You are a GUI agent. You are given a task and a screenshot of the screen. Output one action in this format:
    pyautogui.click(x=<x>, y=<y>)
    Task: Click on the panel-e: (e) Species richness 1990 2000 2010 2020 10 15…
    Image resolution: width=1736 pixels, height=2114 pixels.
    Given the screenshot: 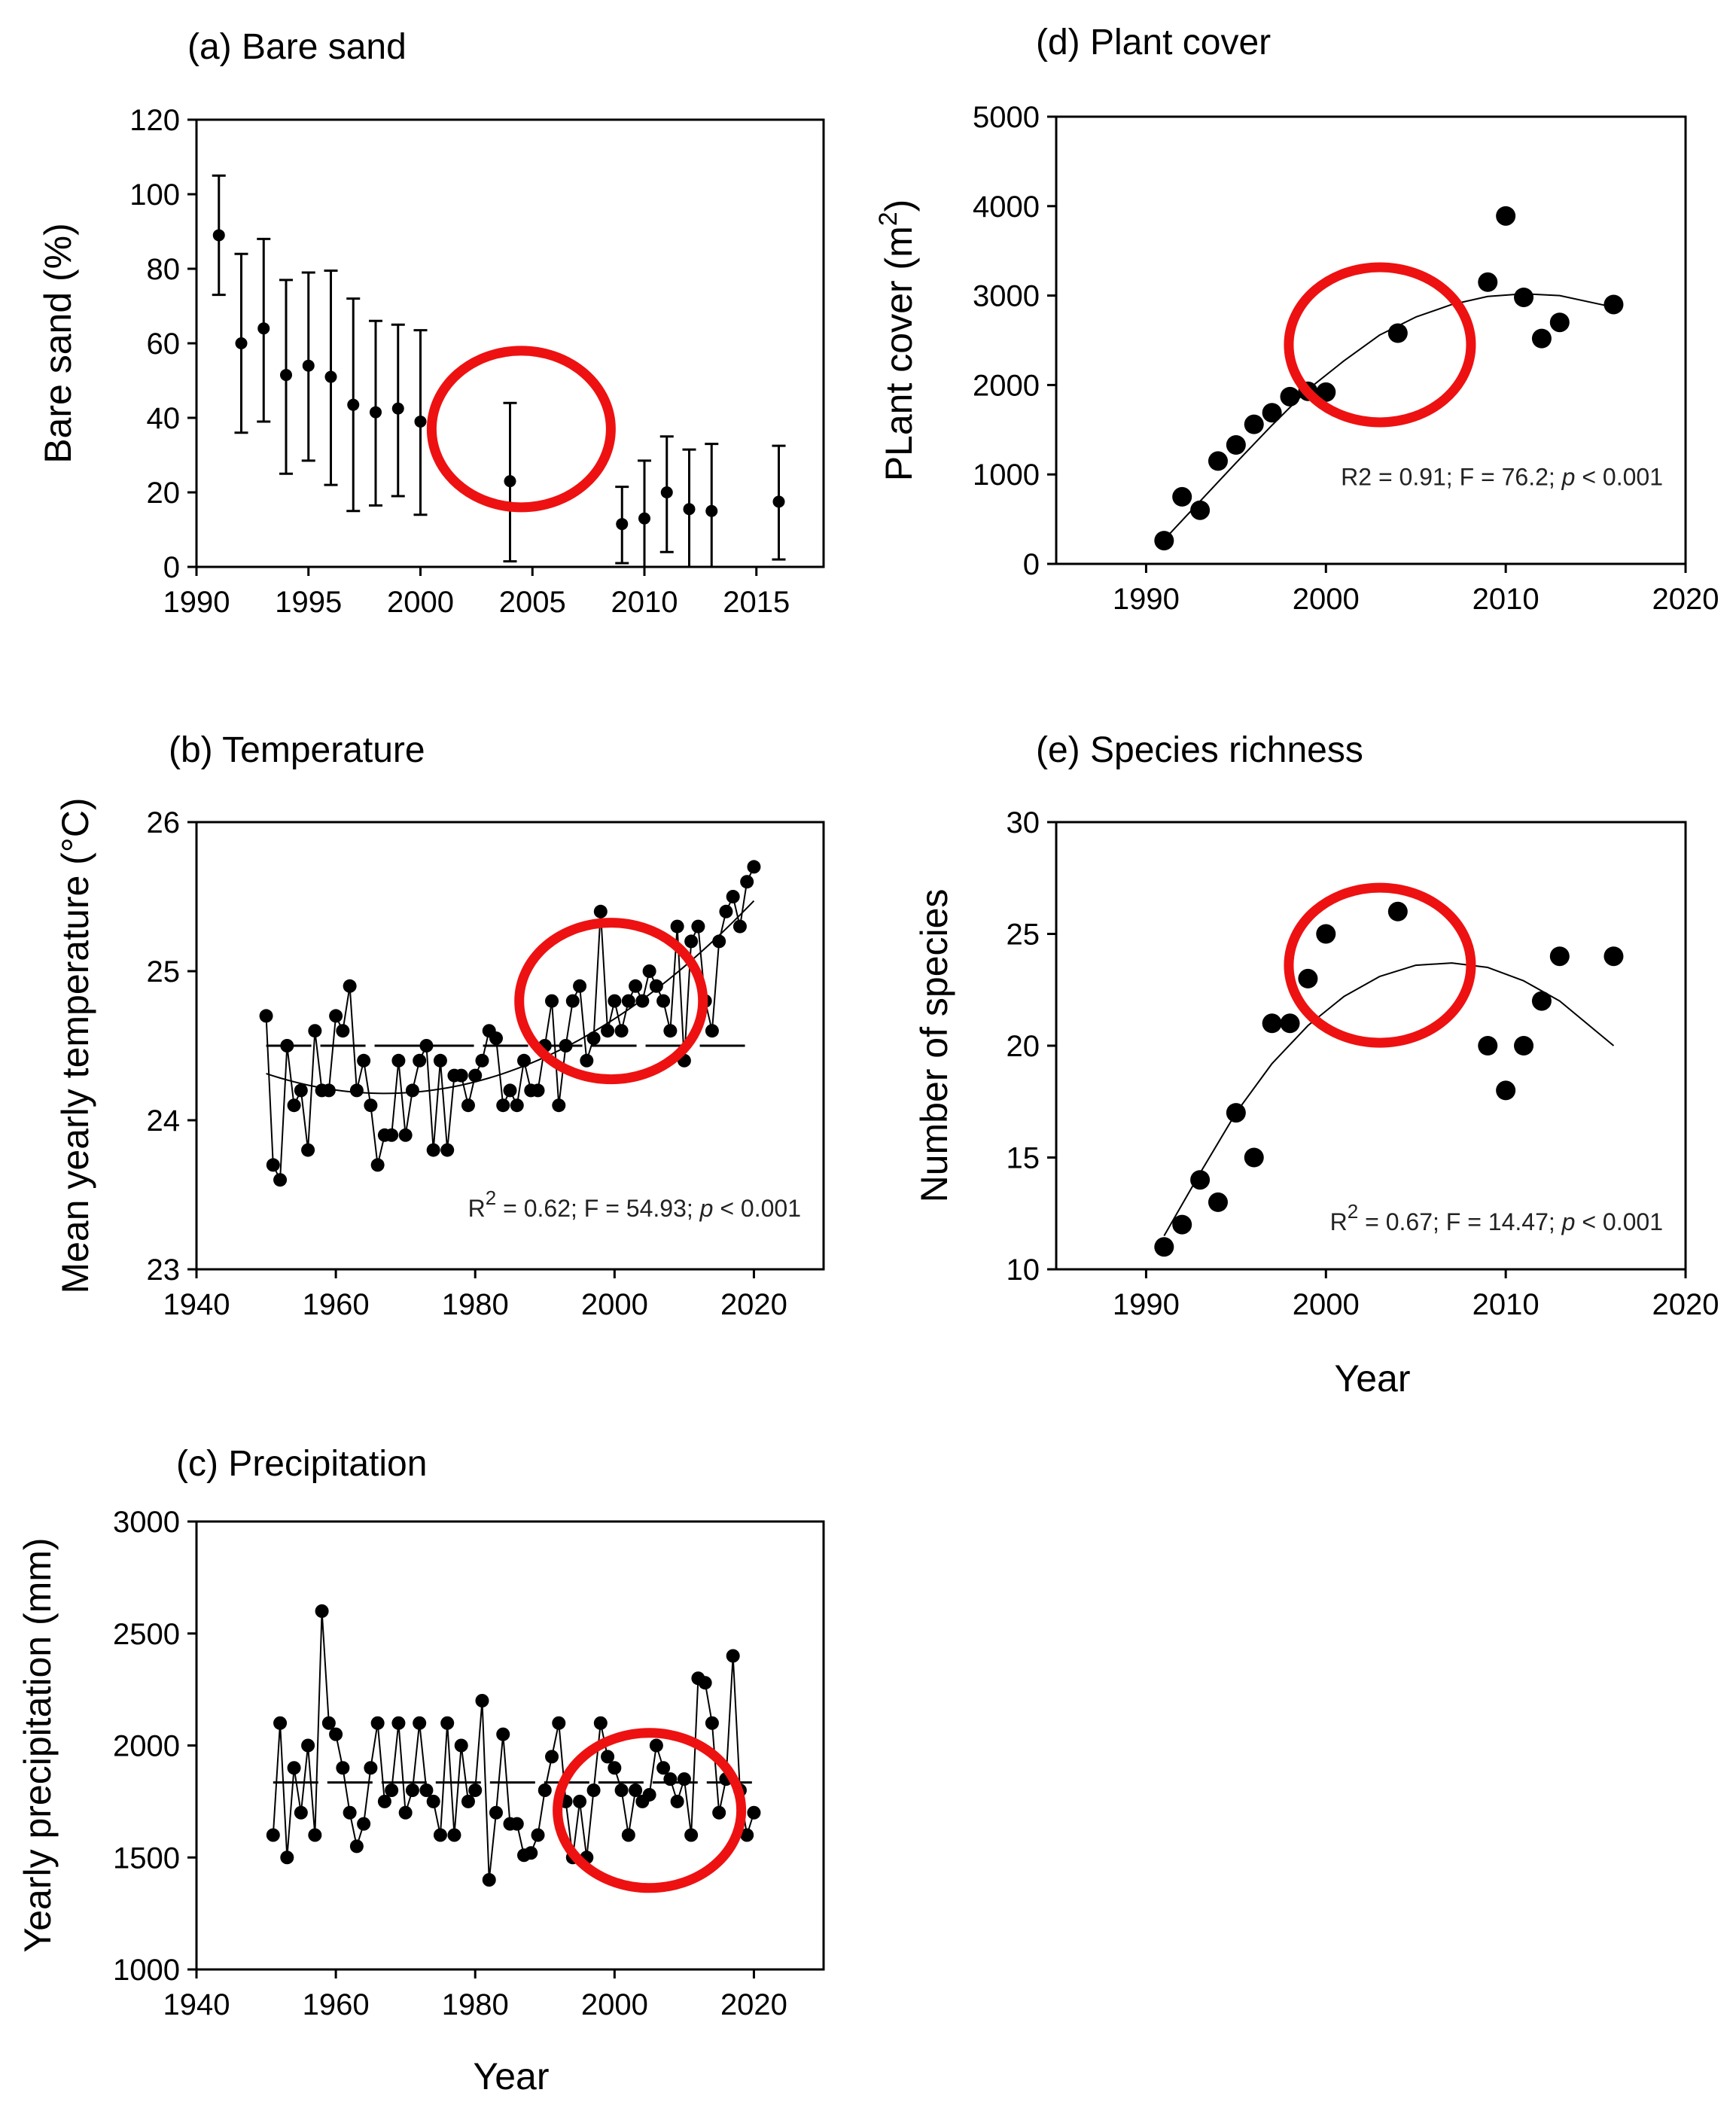 What is the action you would take?
    pyautogui.click(x=1316, y=1065)
    